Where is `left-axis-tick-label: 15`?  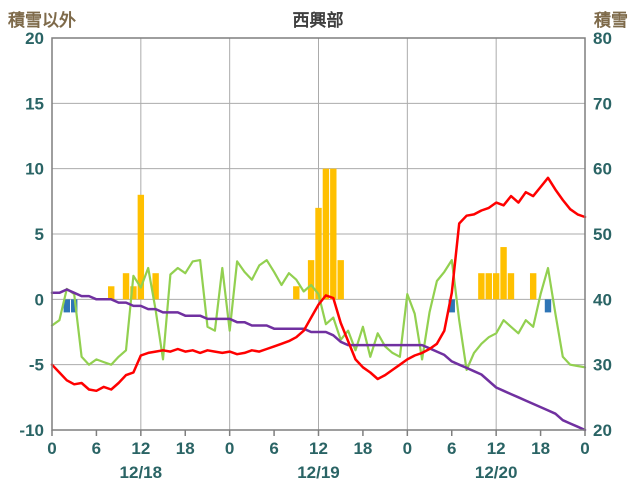 left-axis-tick-label: 15 is located at coordinates (34, 103).